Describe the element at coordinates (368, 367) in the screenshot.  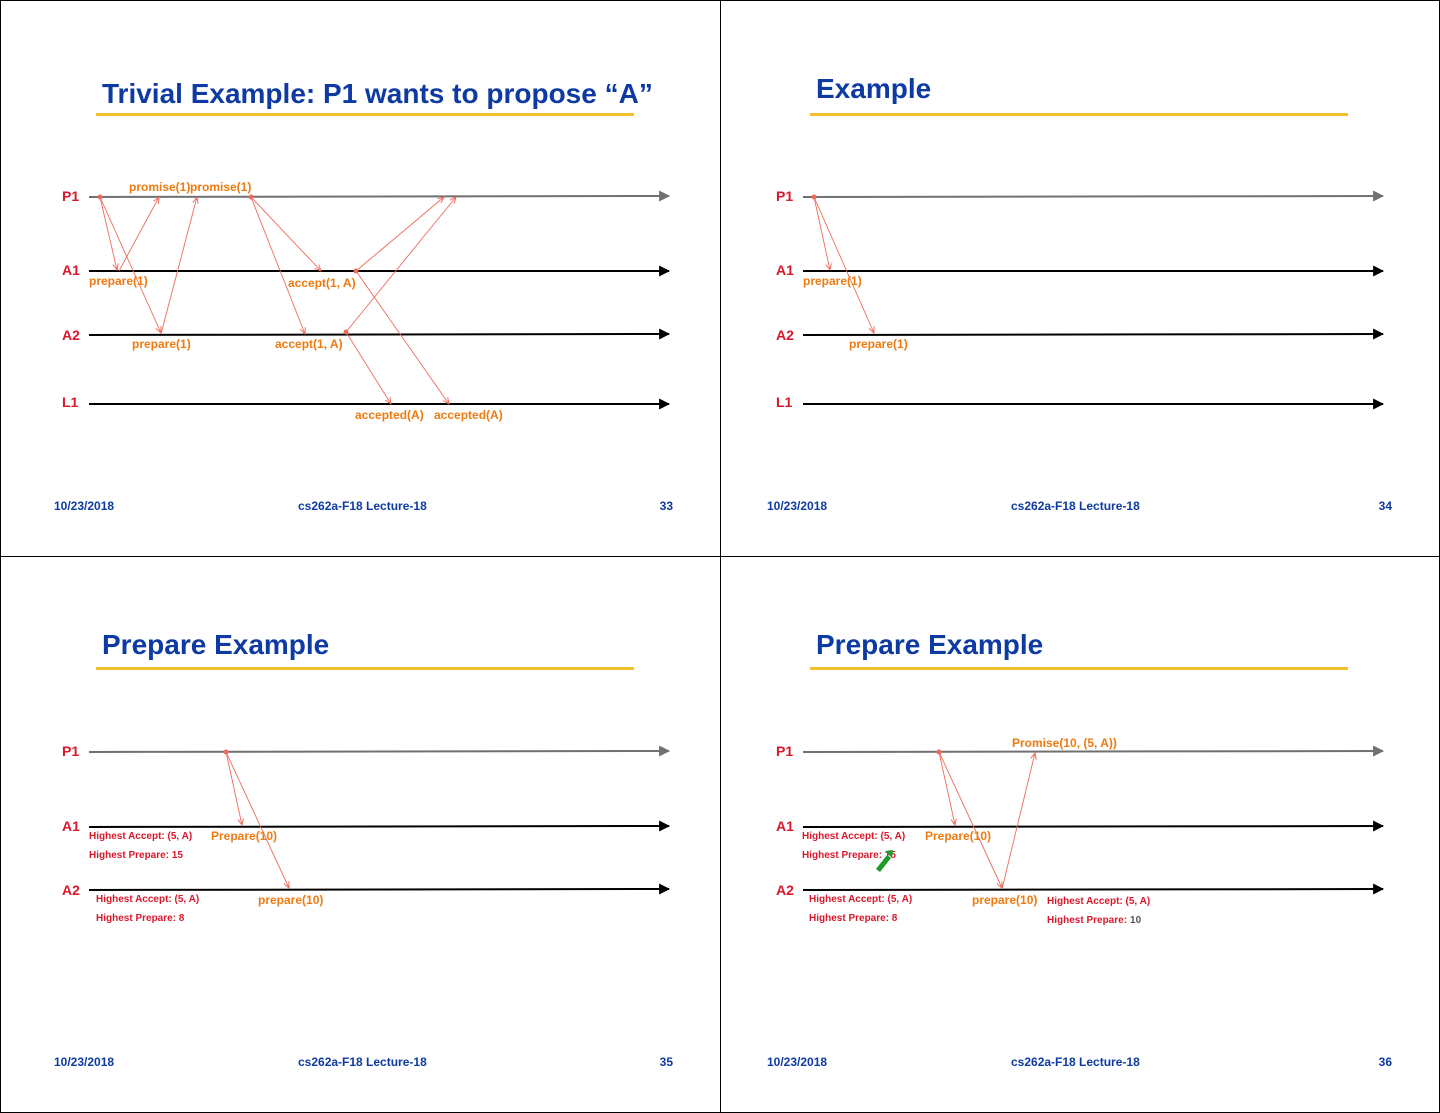
I see `arrow-accepted-a2-l1` at that location.